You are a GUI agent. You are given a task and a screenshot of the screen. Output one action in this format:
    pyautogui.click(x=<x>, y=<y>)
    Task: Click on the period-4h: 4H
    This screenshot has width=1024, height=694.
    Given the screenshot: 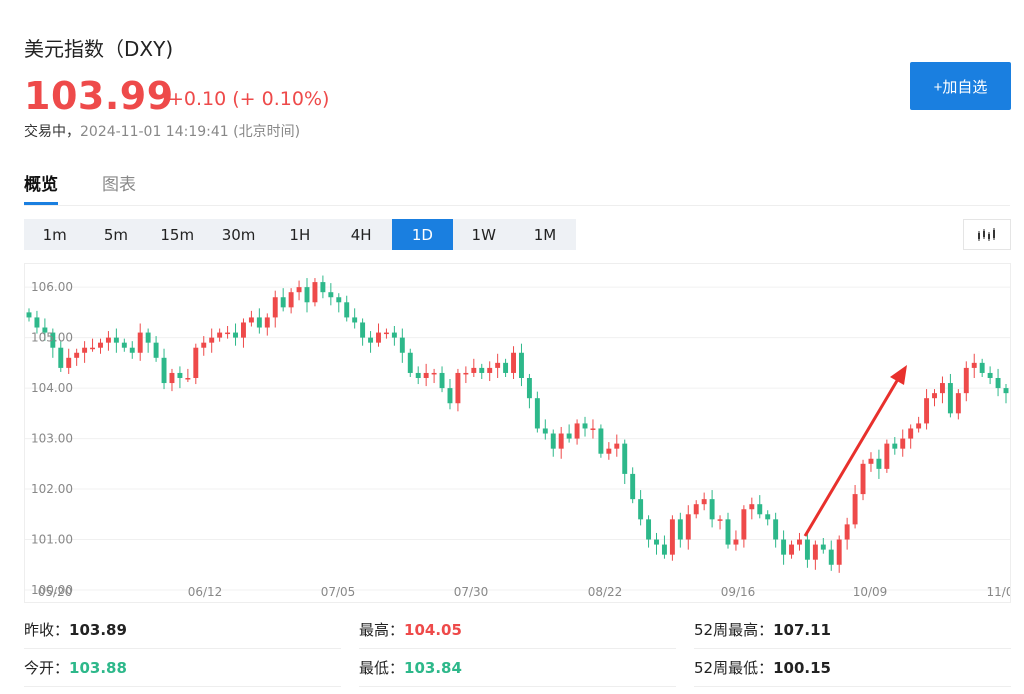 What is the action you would take?
    pyautogui.click(x=361, y=234)
    